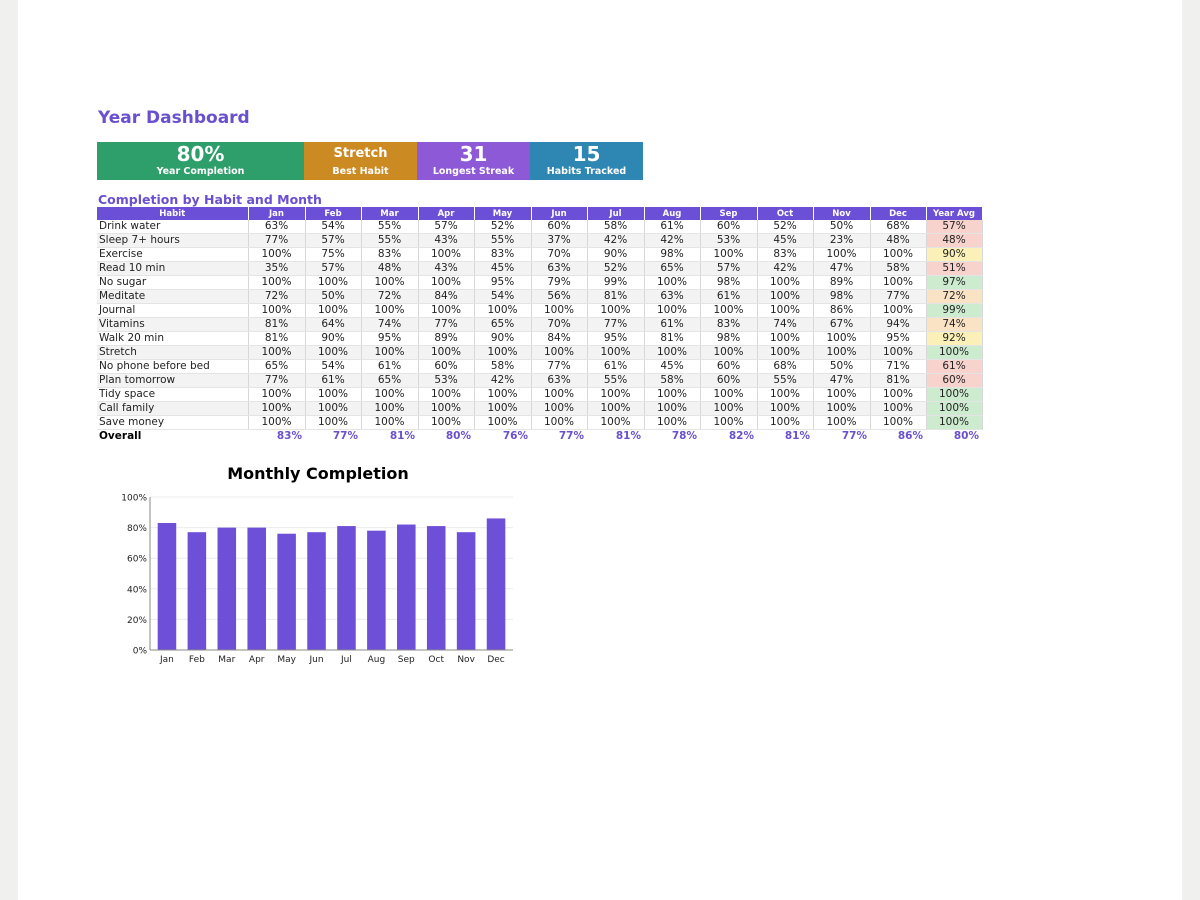  Describe the element at coordinates (120, 436) in the screenshot. I see `overall-label: Overall` at that location.